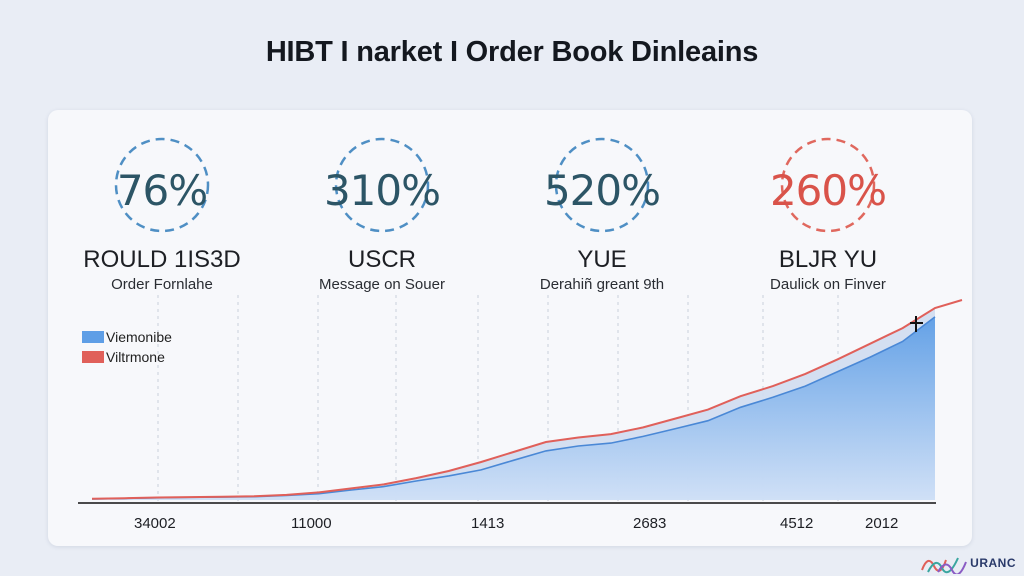 This screenshot has height=576, width=1024. What do you see at coordinates (916, 324) in the screenshot?
I see `cursor-marker-icon` at bounding box center [916, 324].